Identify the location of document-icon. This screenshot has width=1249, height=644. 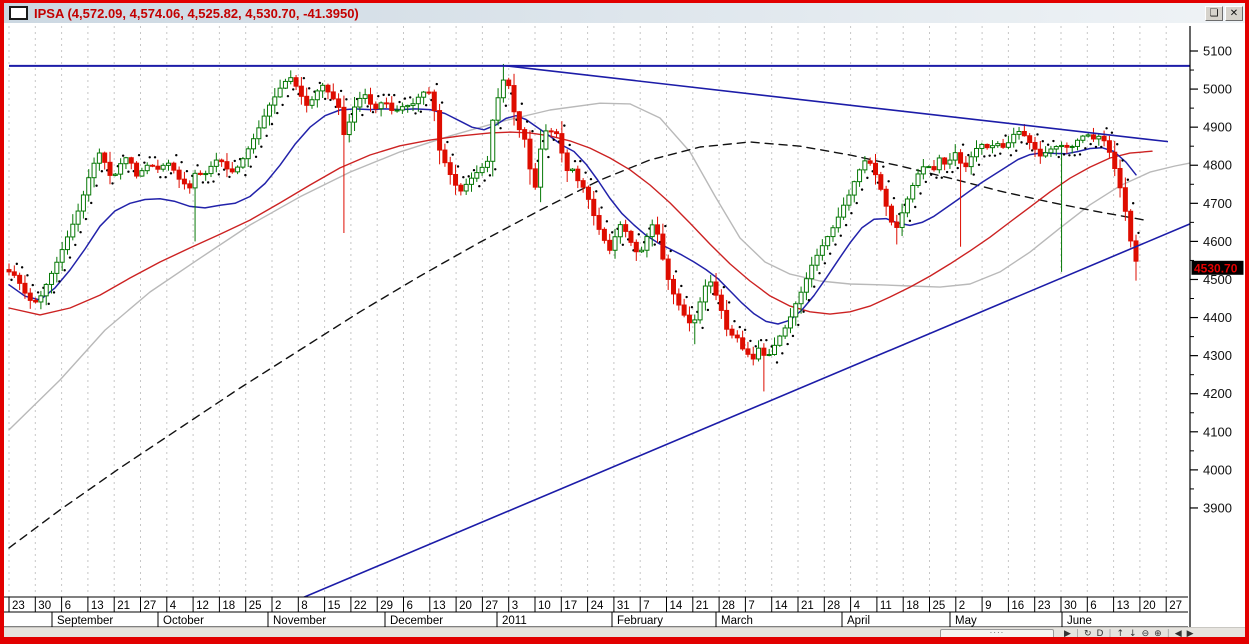
(18, 13).